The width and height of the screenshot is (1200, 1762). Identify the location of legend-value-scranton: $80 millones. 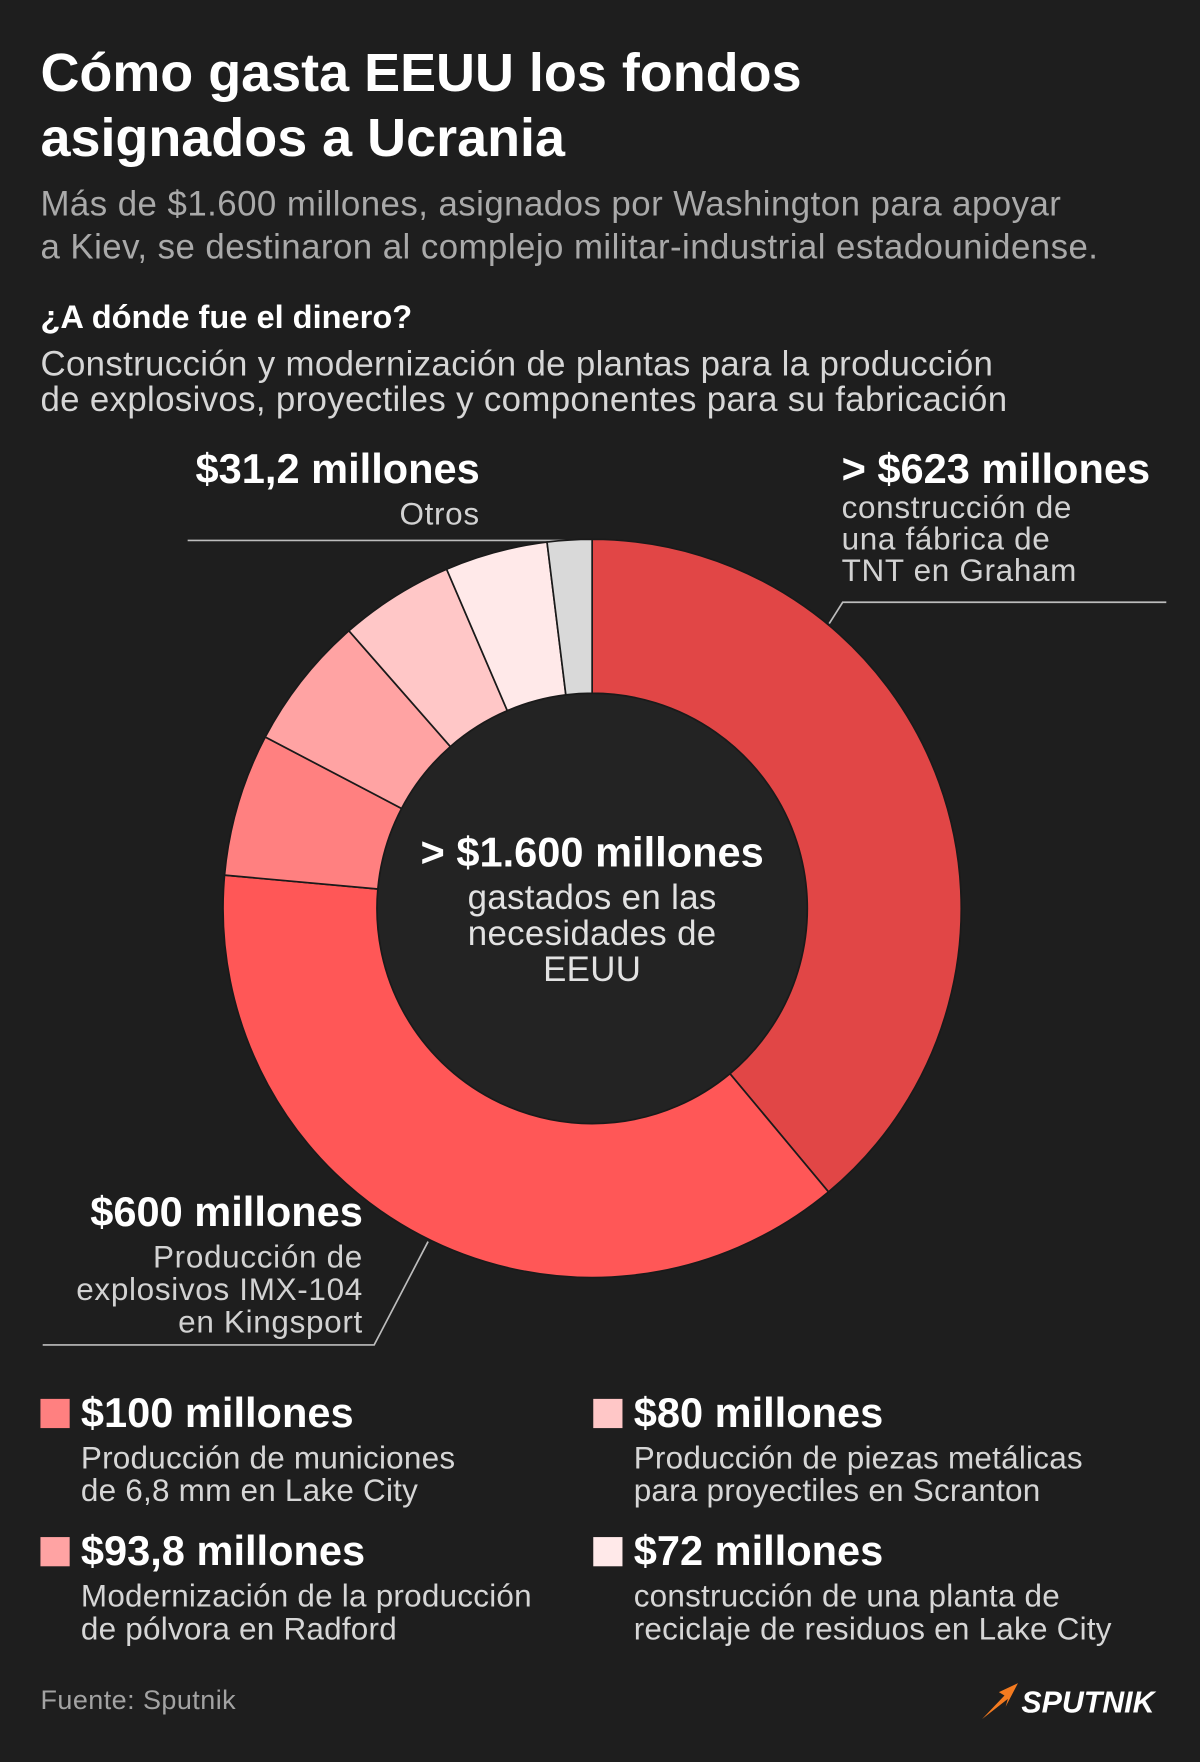
(758, 1412).